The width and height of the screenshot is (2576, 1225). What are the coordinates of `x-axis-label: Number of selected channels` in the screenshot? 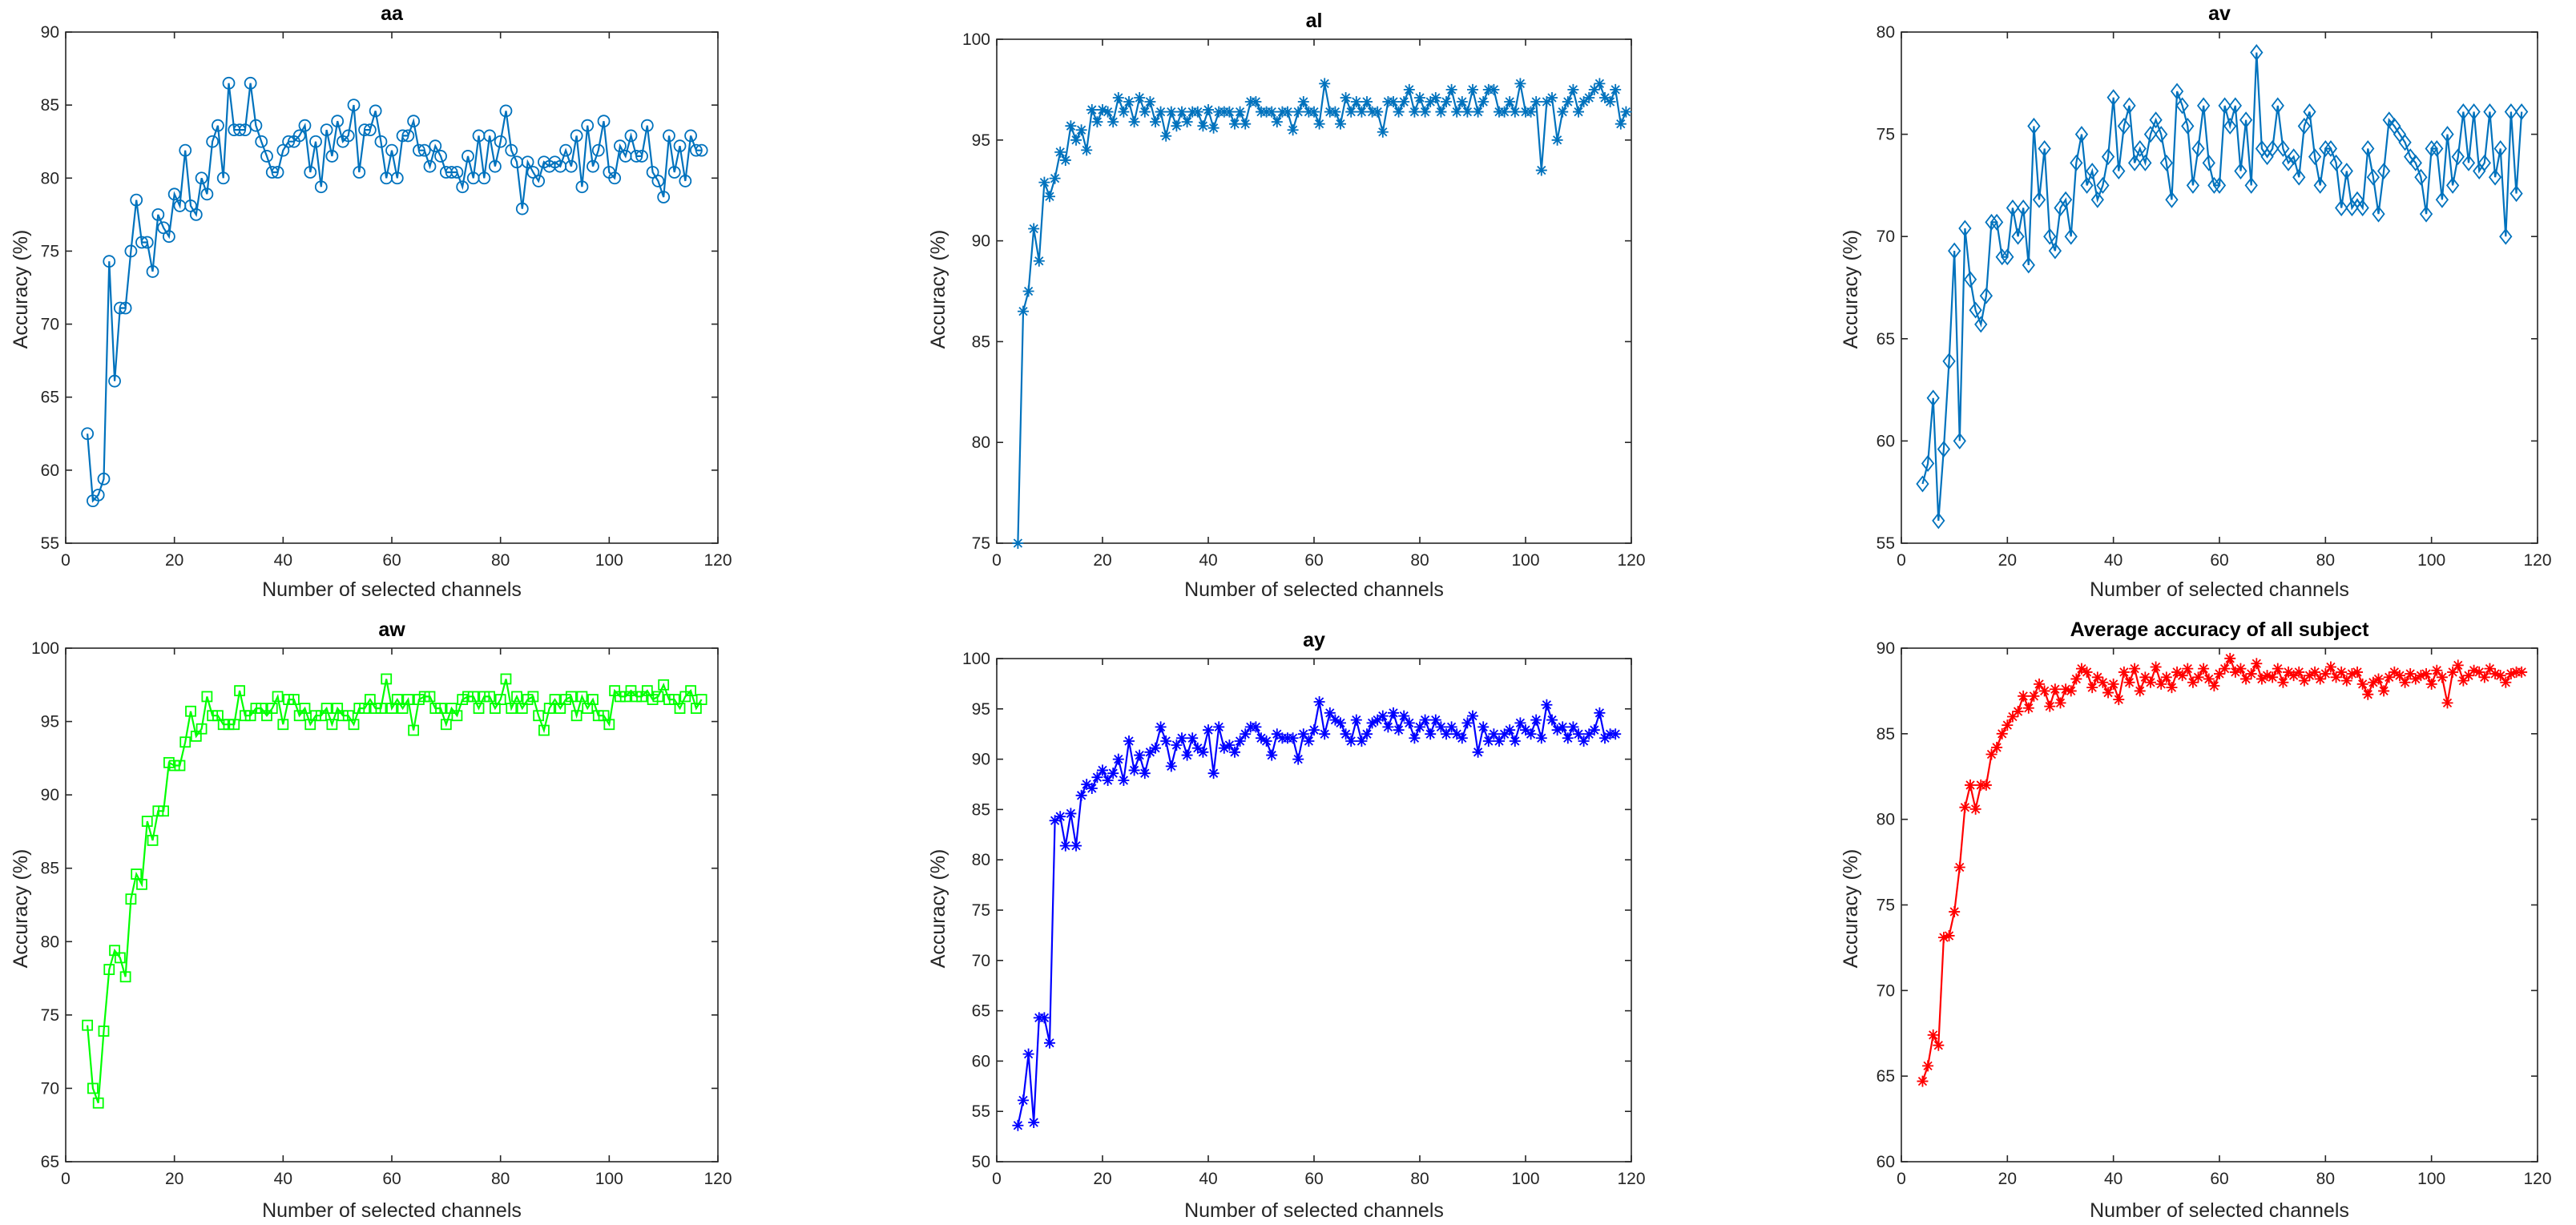 It's located at (1314, 589).